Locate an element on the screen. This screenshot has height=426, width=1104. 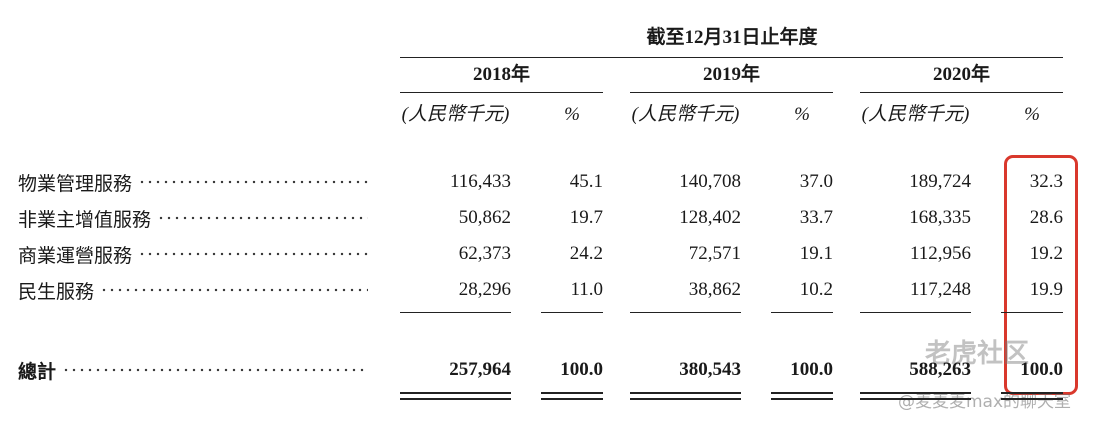
value-cell: 19.7 is located at coordinates (586, 217).